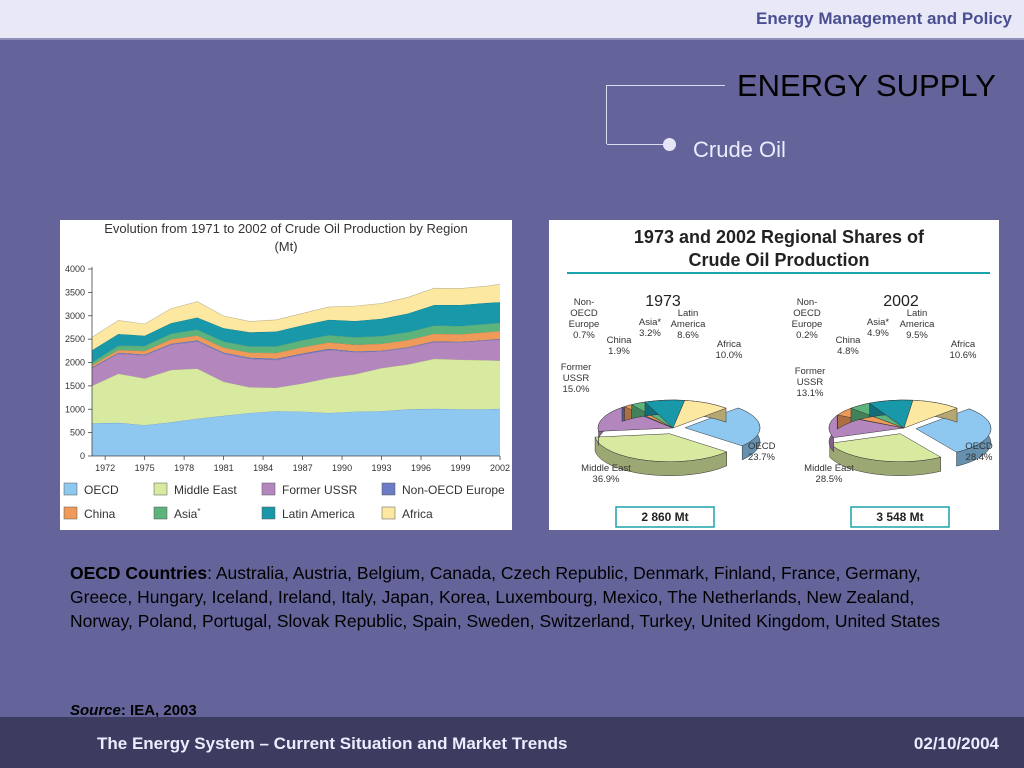 The height and width of the screenshot is (768, 1024). Describe the element at coordinates (637, 144) in the screenshot. I see `bracket-line-bottom` at that location.